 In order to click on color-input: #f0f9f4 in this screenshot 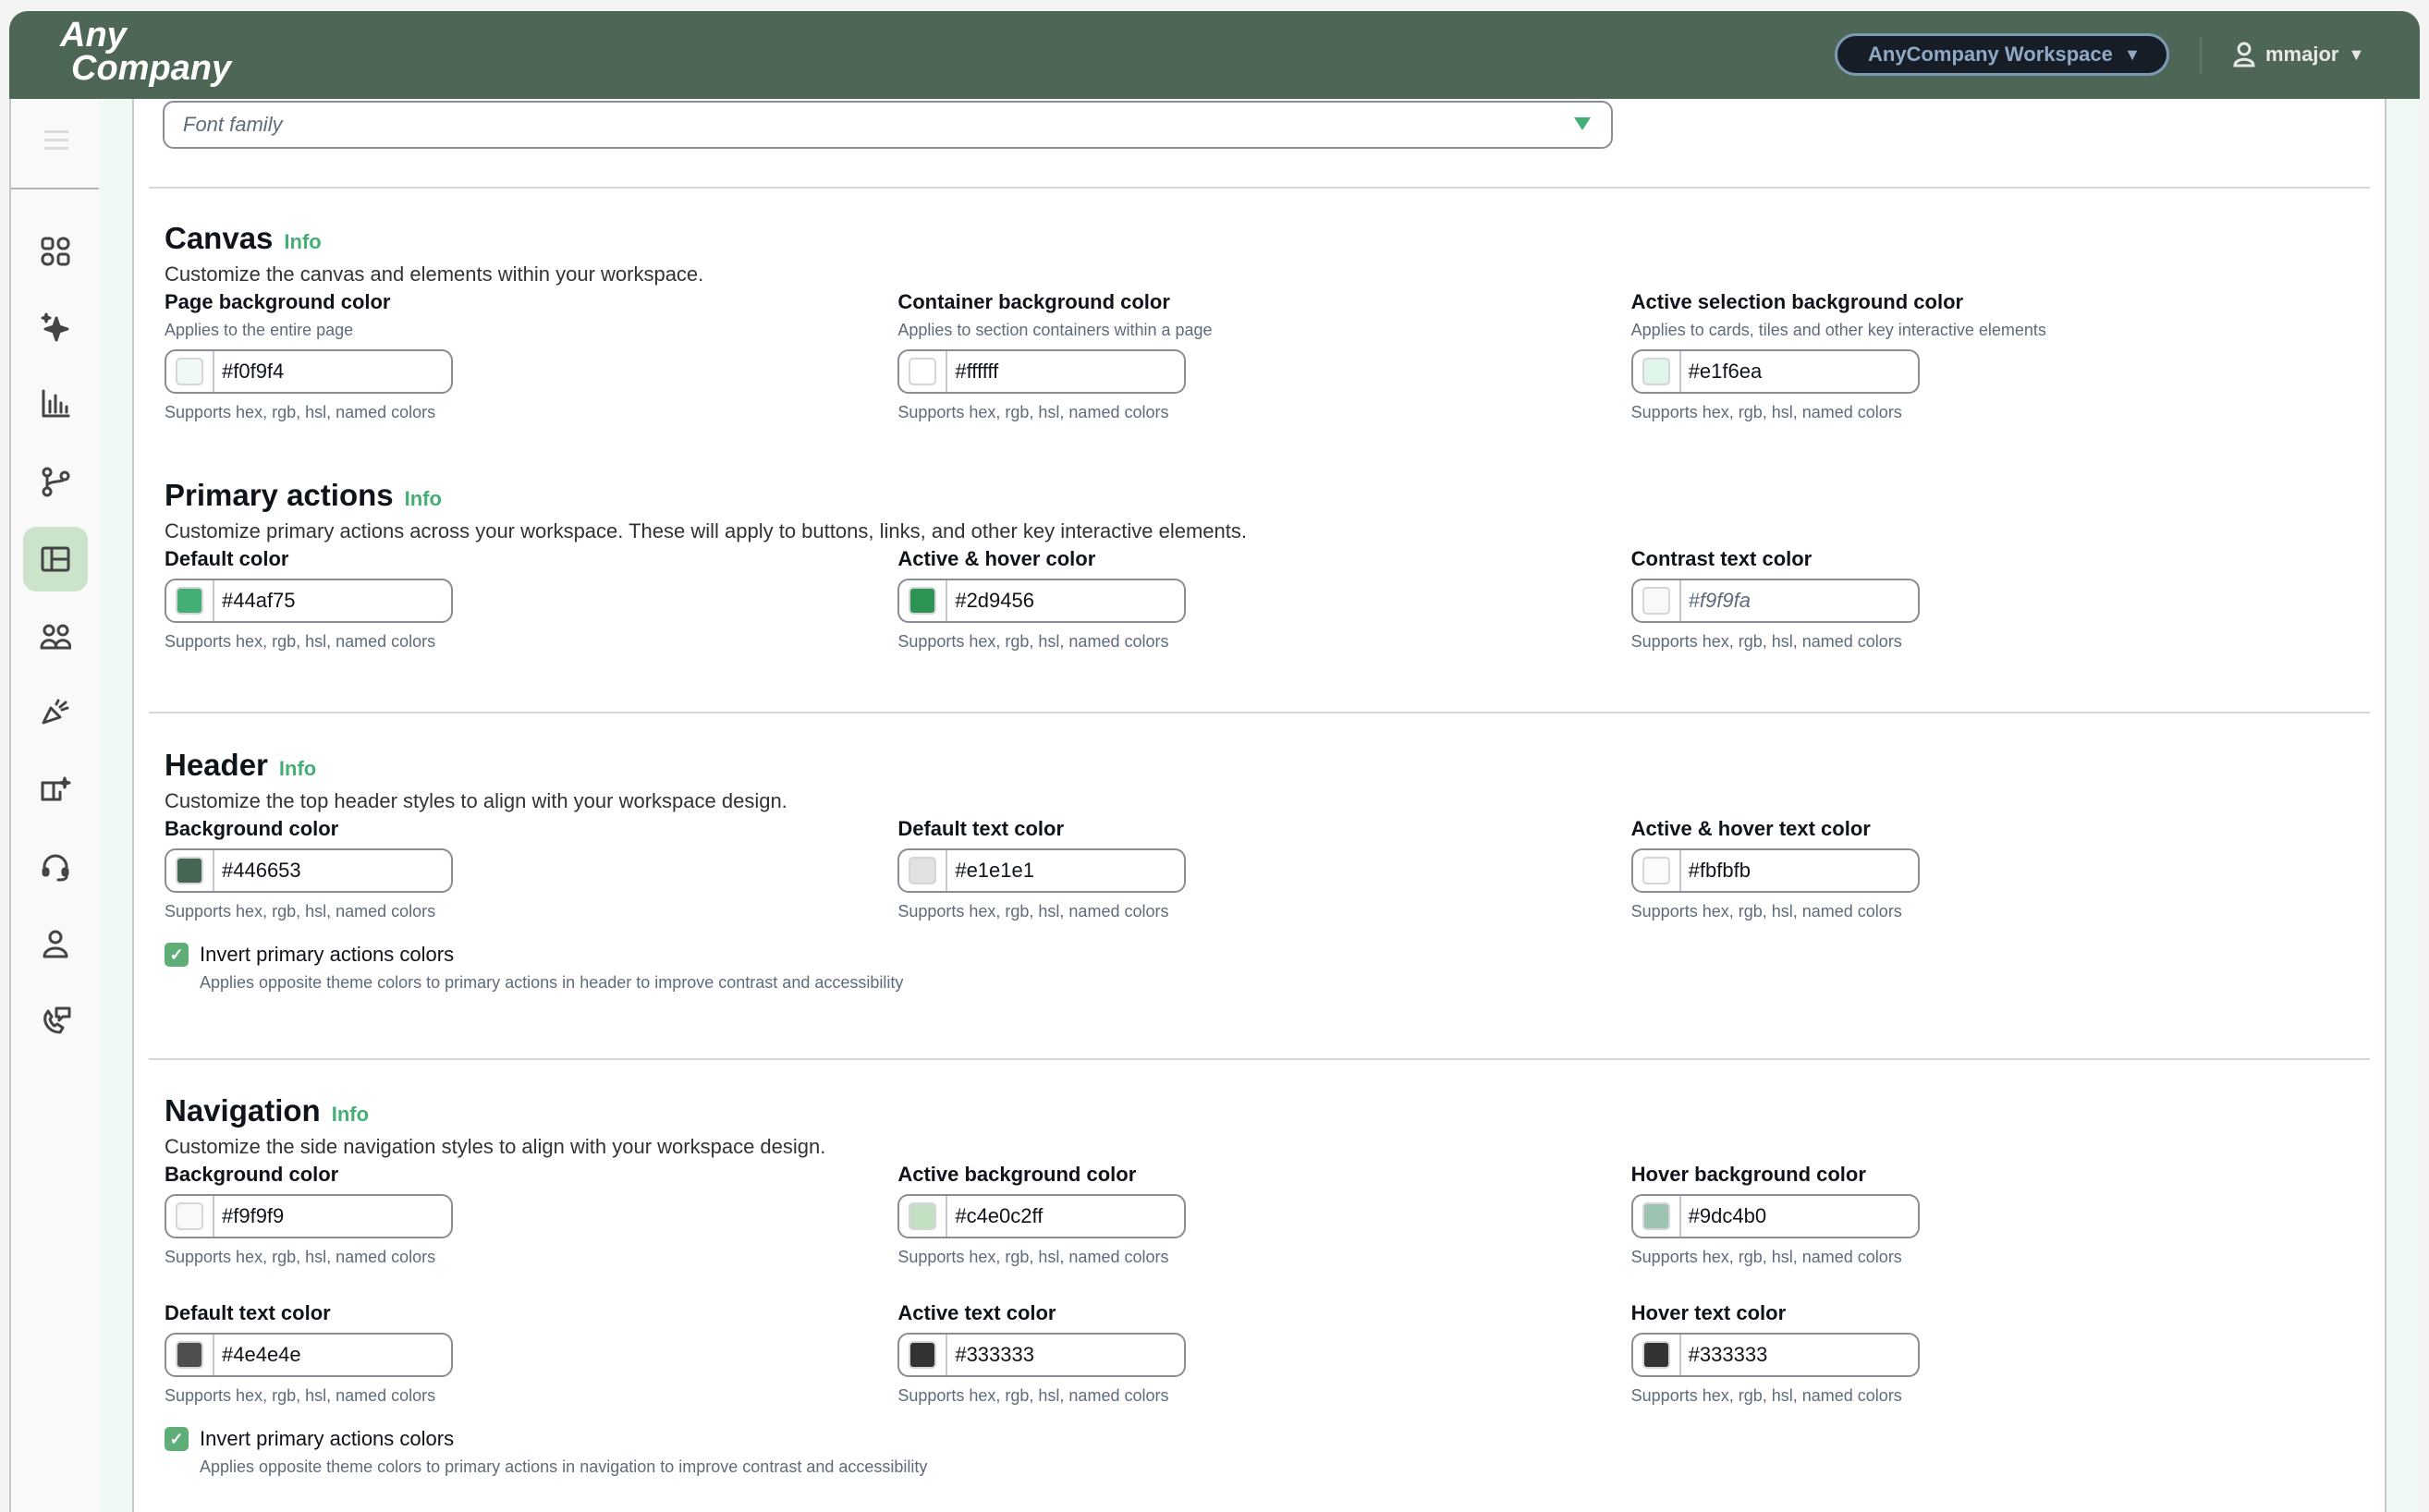, I will do `click(309, 372)`.